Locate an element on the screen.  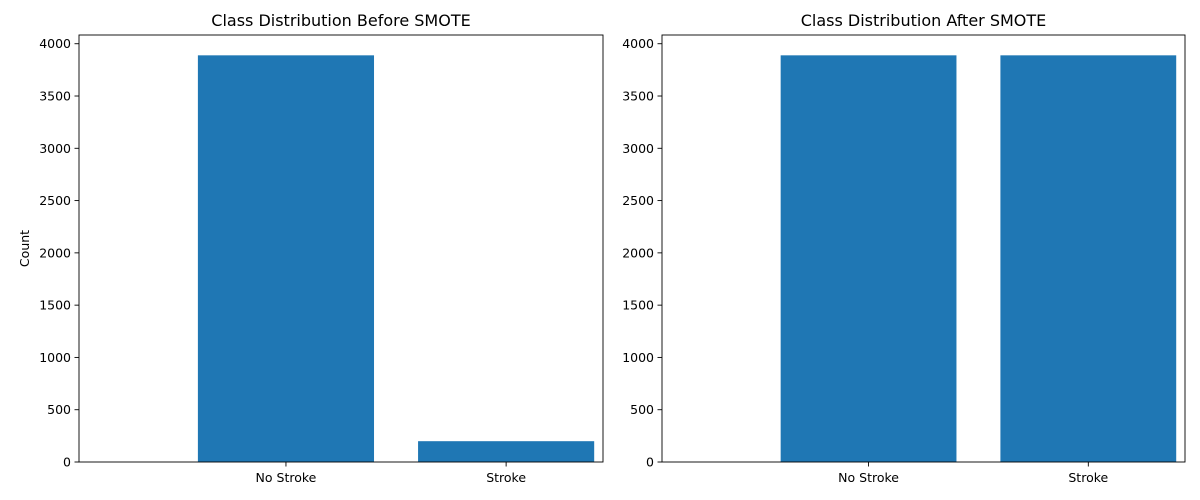
y-axis-label: Count is located at coordinates (24, 248).